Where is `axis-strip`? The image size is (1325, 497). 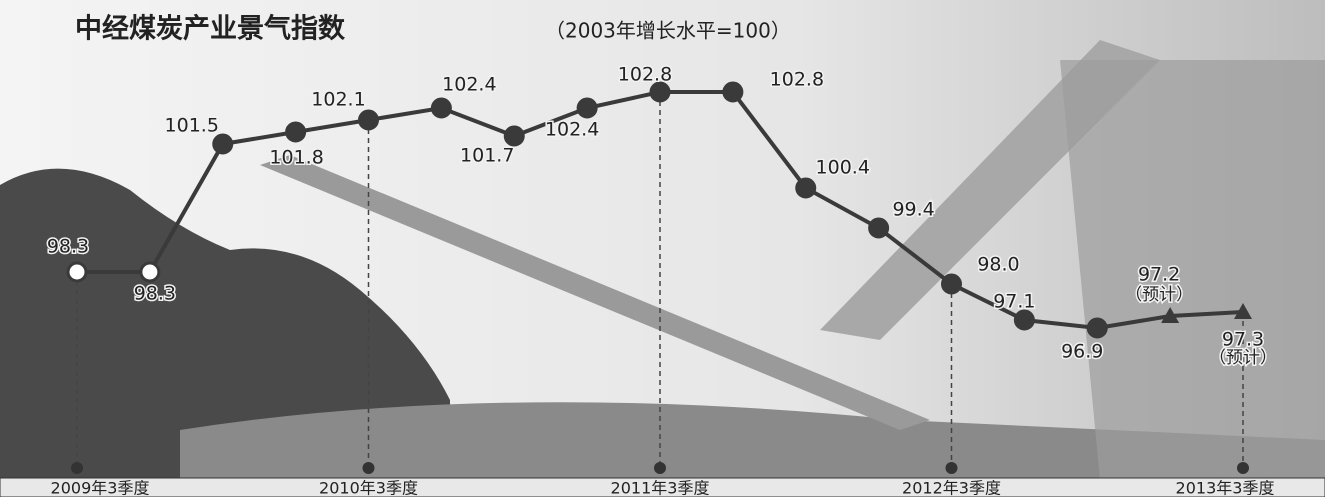
axis-strip is located at coordinates (662, 487).